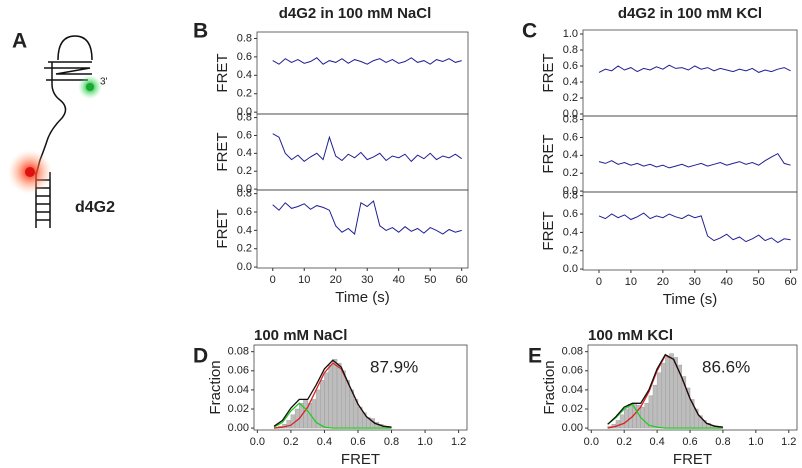  What do you see at coordinates (19, 41) in the screenshot?
I see `panel-letter: A` at bounding box center [19, 41].